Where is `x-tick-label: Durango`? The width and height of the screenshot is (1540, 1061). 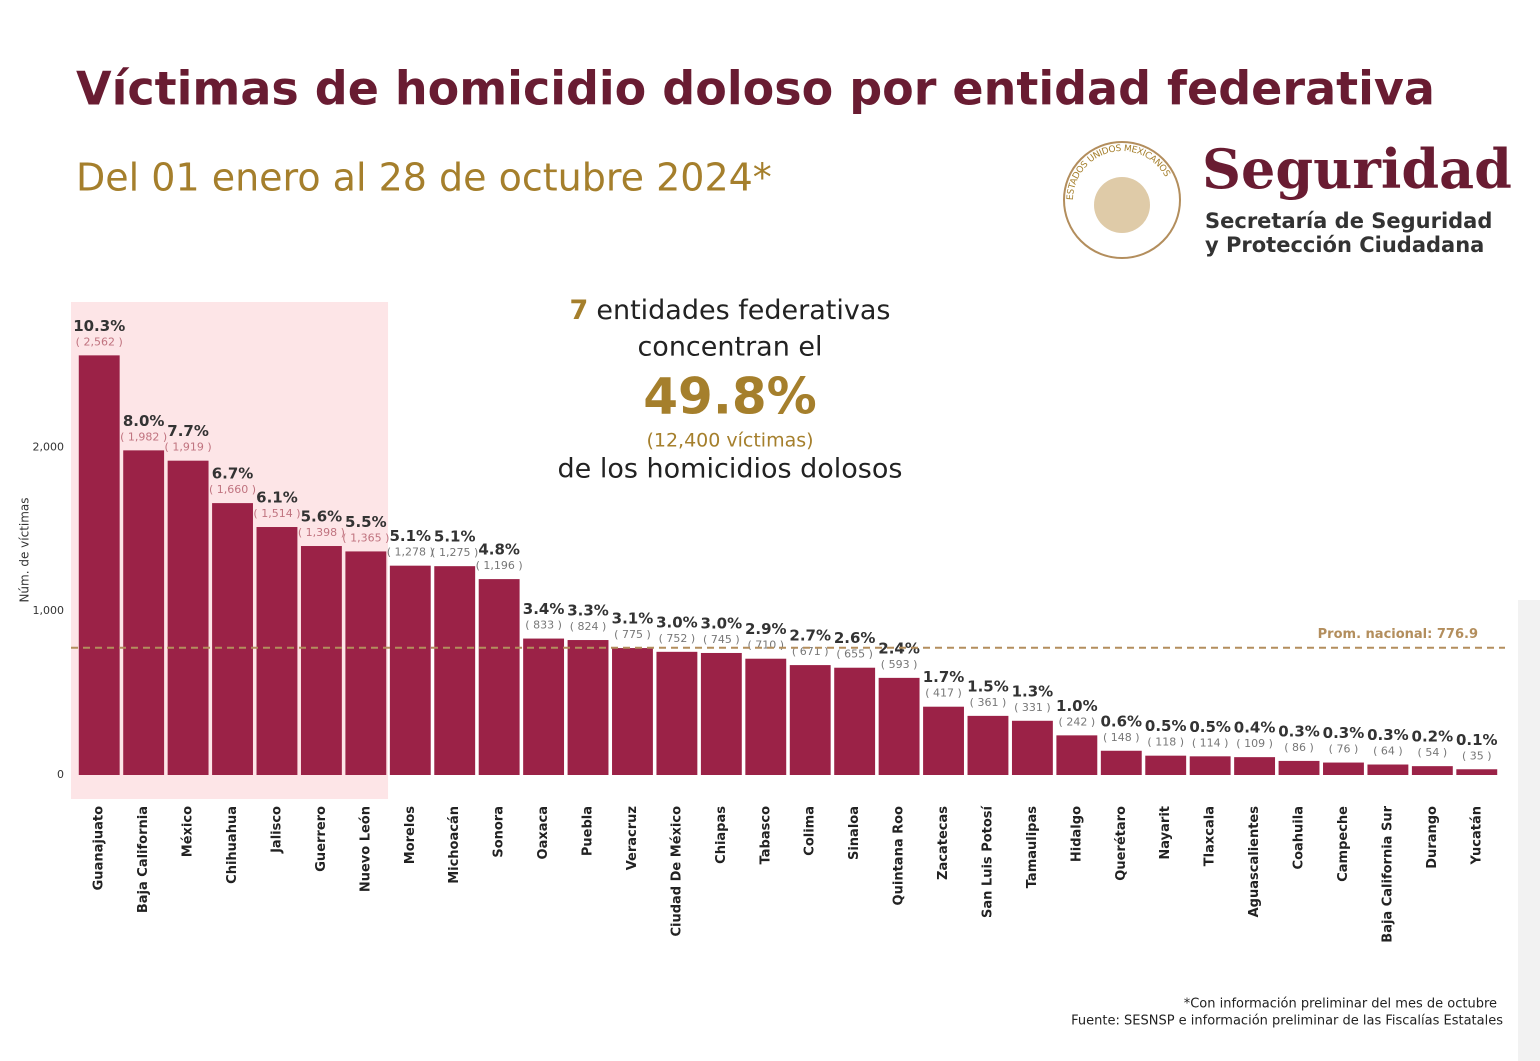
x-tick-label: Durango is located at coordinates (1432, 837).